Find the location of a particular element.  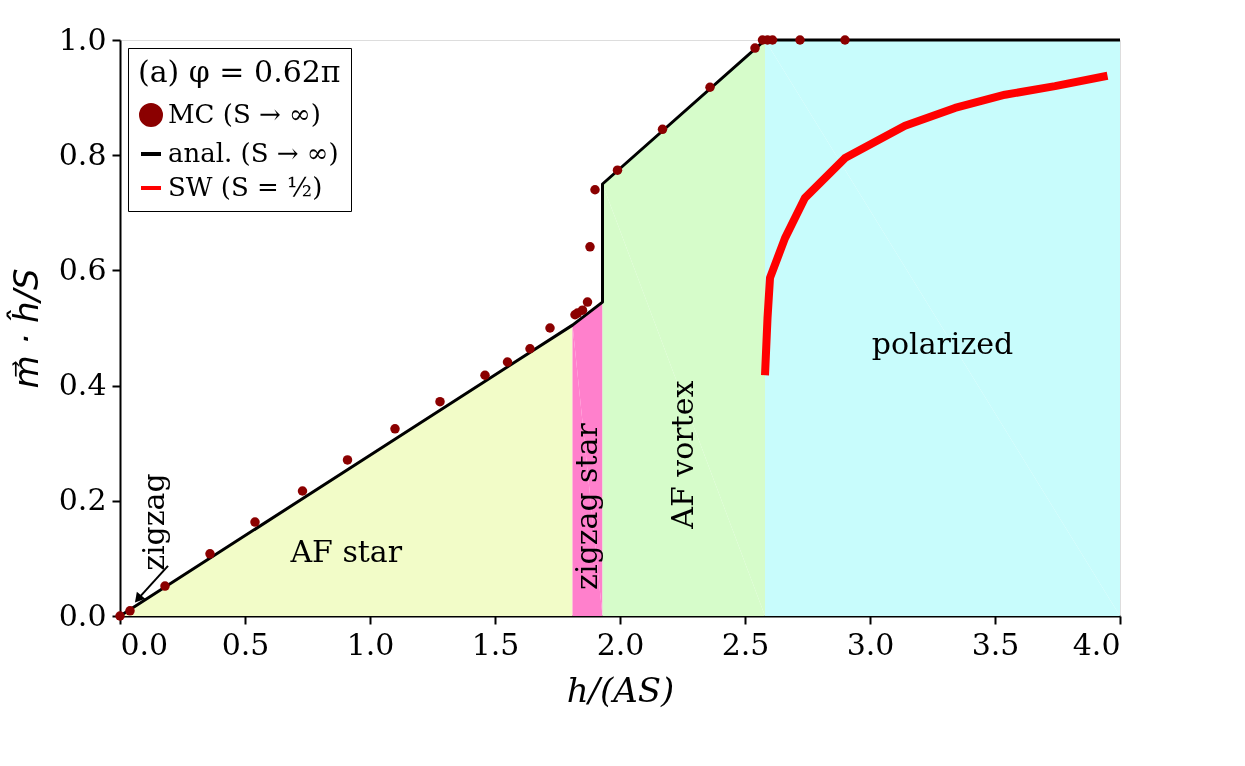

y-tick-label: 1.0 is located at coordinates (82, 39).